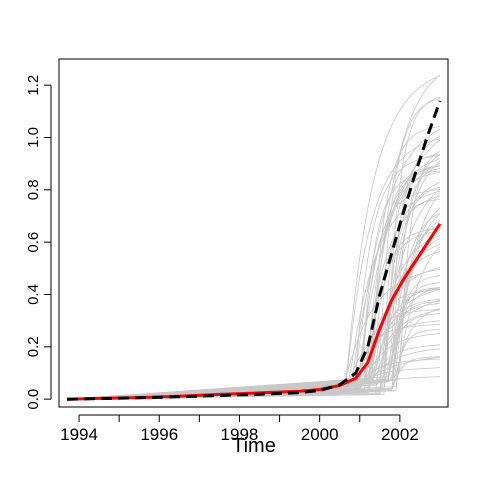 The height and width of the screenshot is (480, 480). I want to click on x-tick-label: 1996, so click(159, 434).